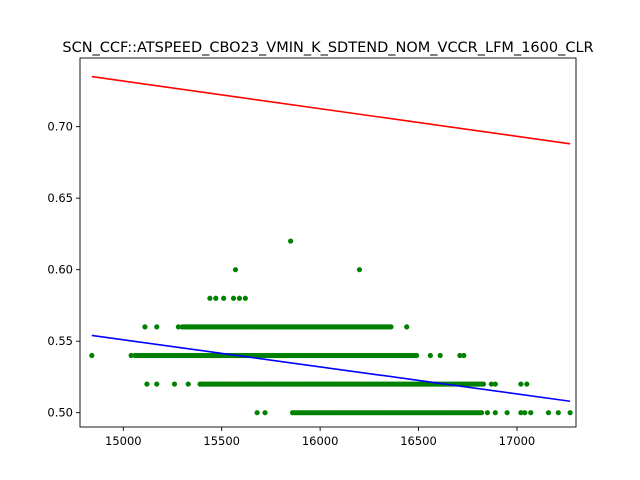  Describe the element at coordinates (221, 441) in the screenshot. I see `x-tick-label: 15500` at that location.